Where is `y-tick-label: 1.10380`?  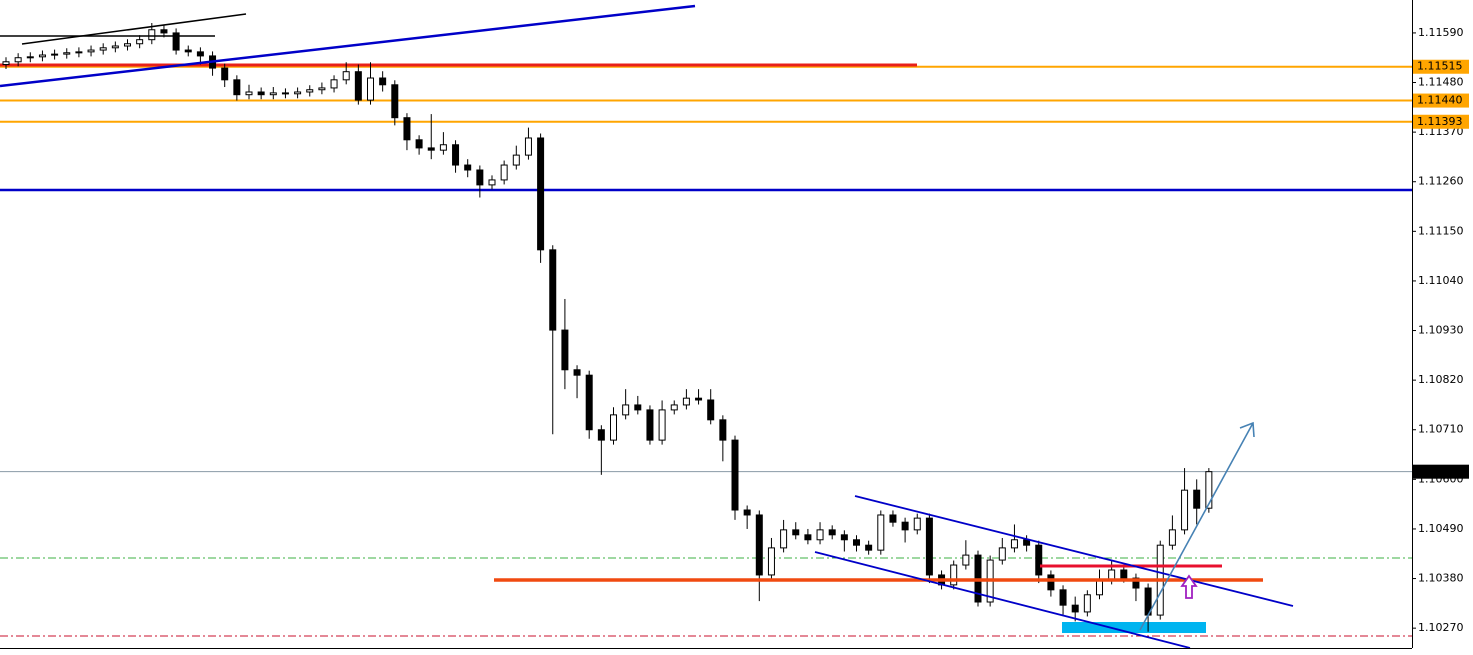 y-tick-label: 1.10380 is located at coordinates (1441, 578).